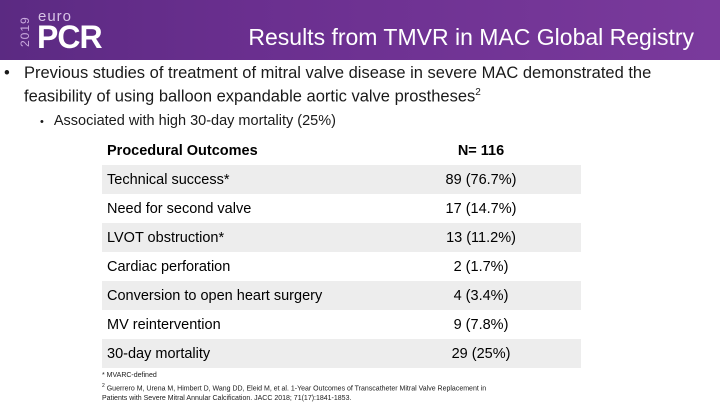  Describe the element at coordinates (70, 37) in the screenshot. I see `logo-pcr: PCR` at that location.